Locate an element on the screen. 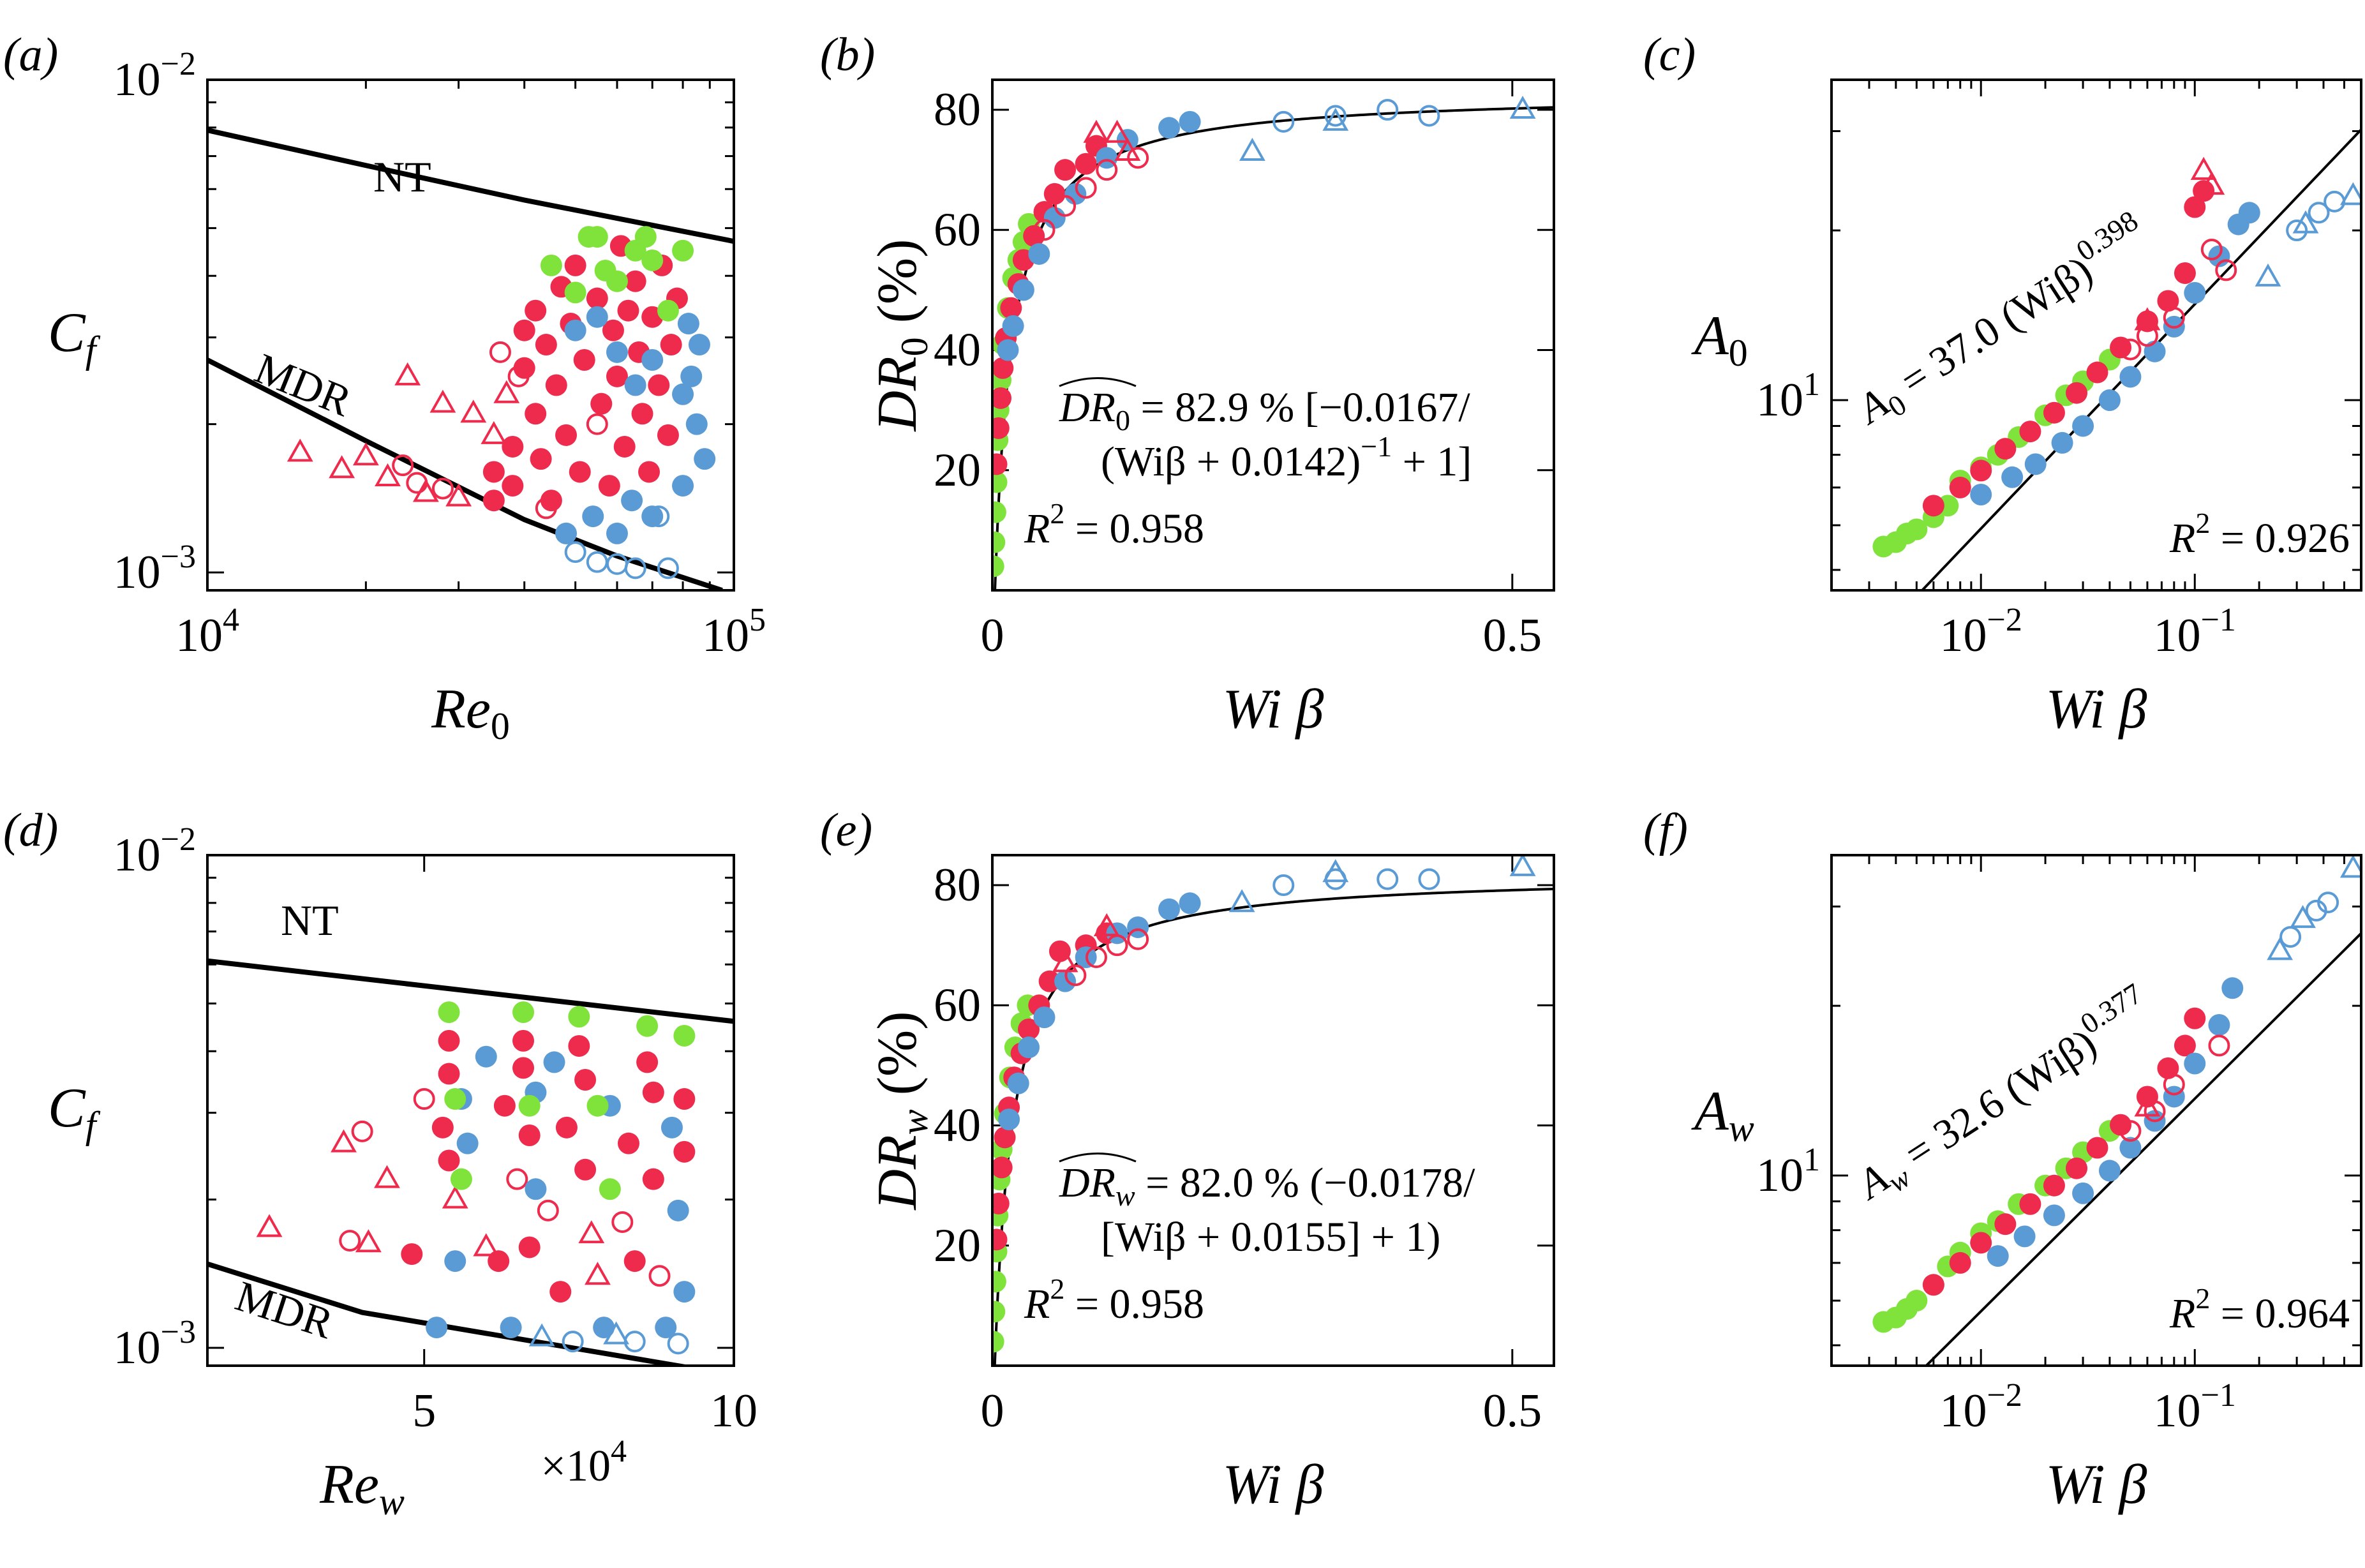  minor-ticks is located at coordinates (471, 1038).